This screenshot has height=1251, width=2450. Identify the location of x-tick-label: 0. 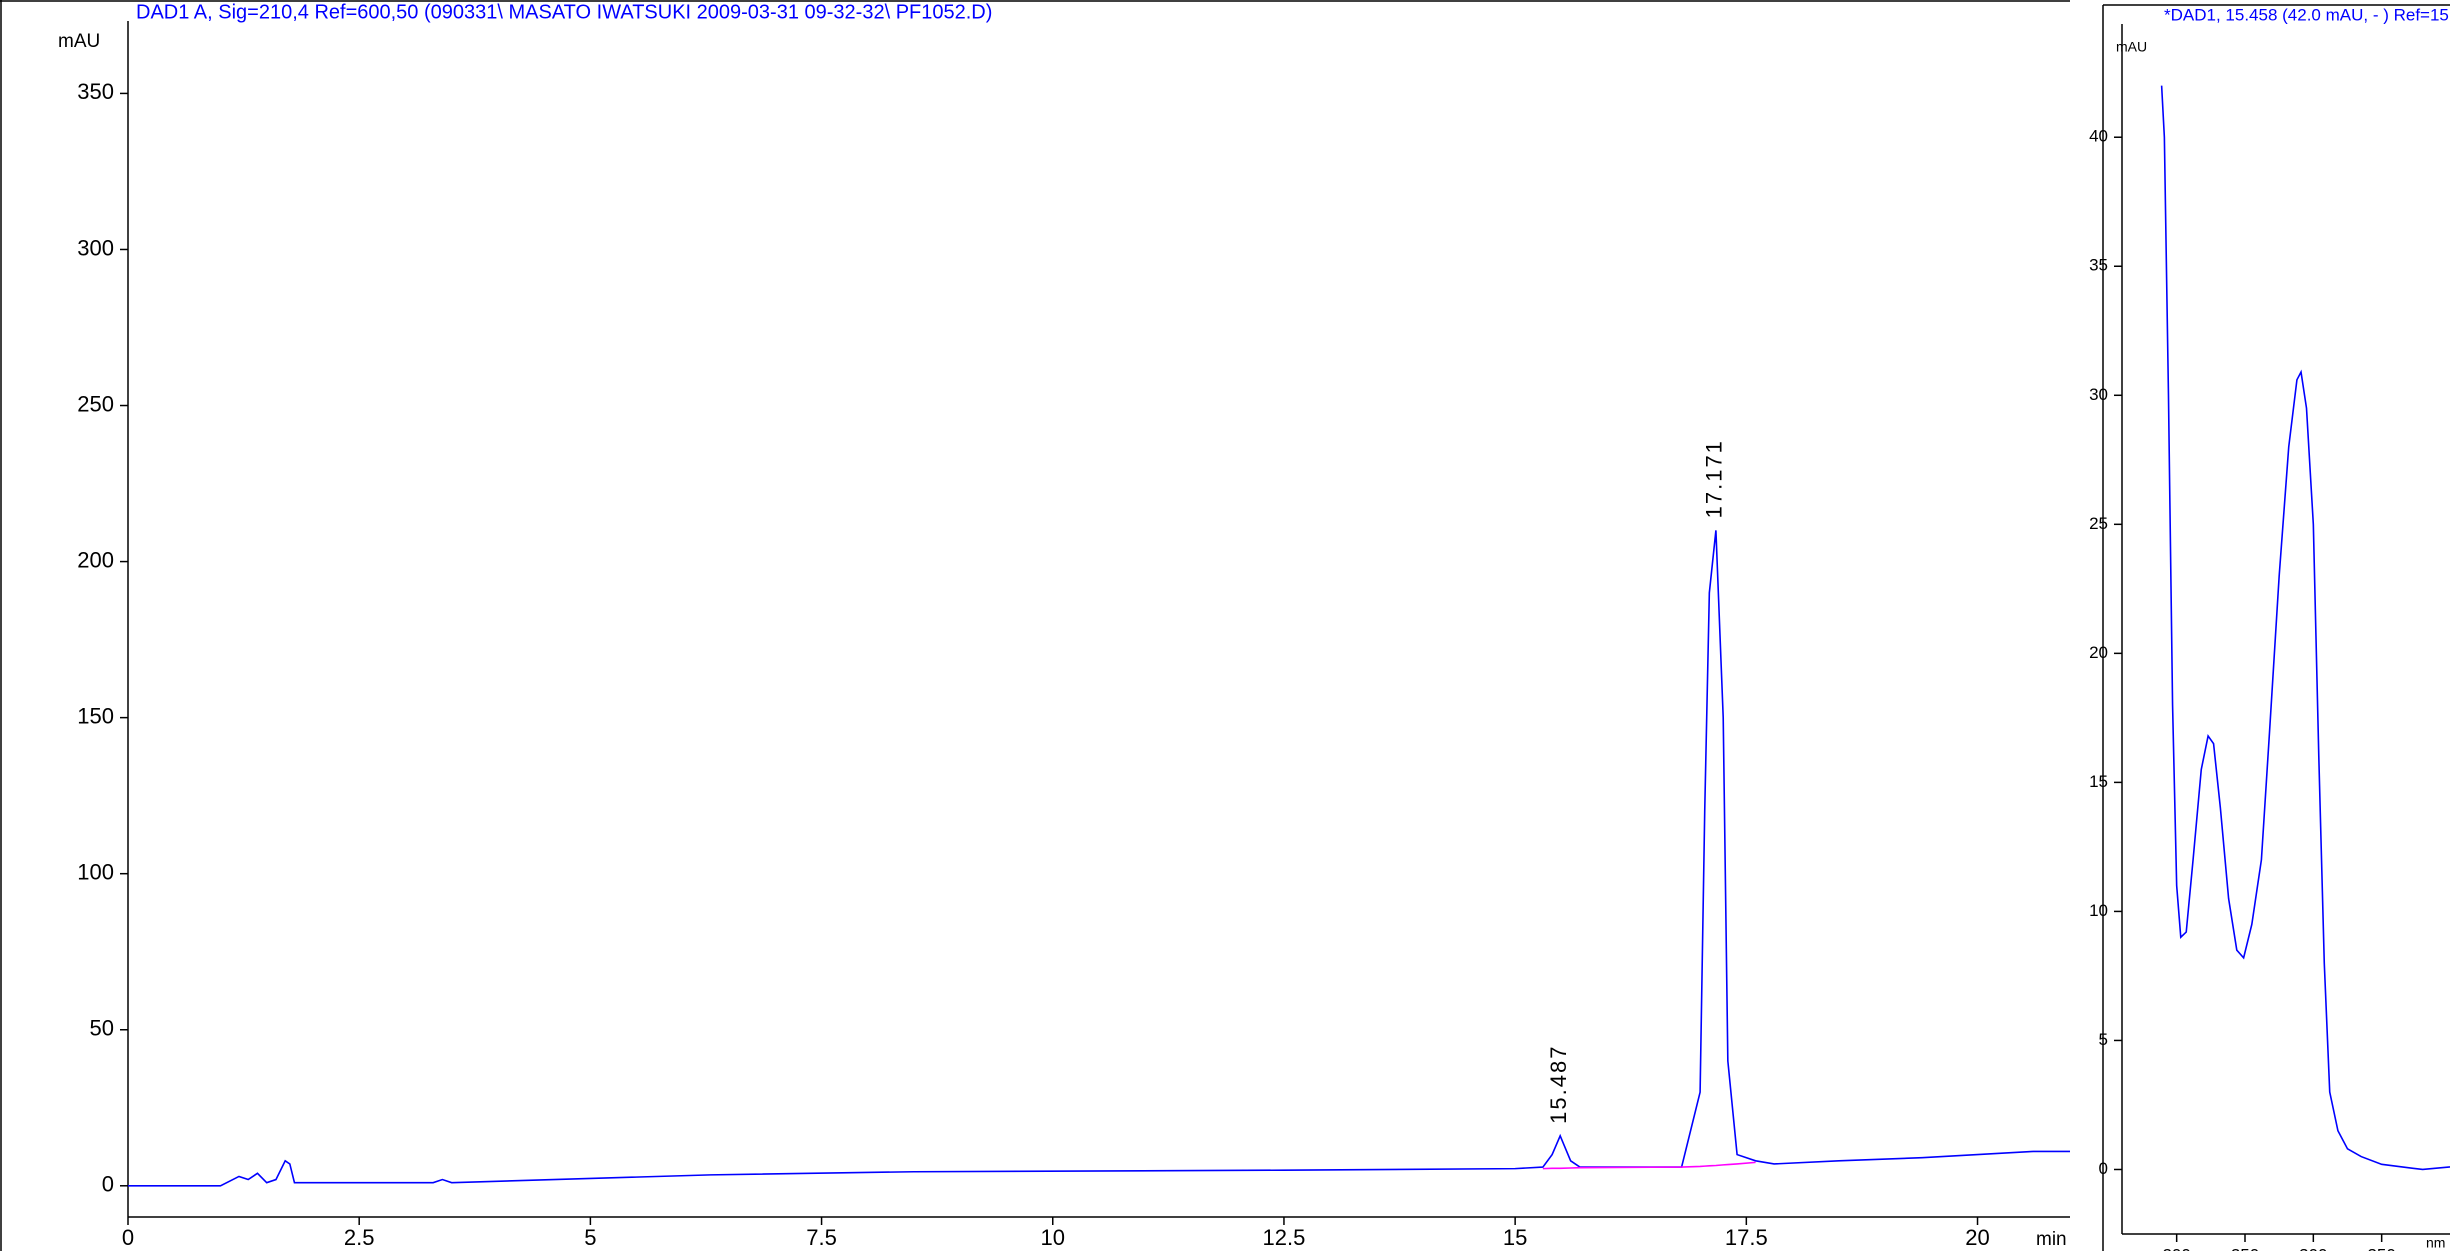
(128, 1237).